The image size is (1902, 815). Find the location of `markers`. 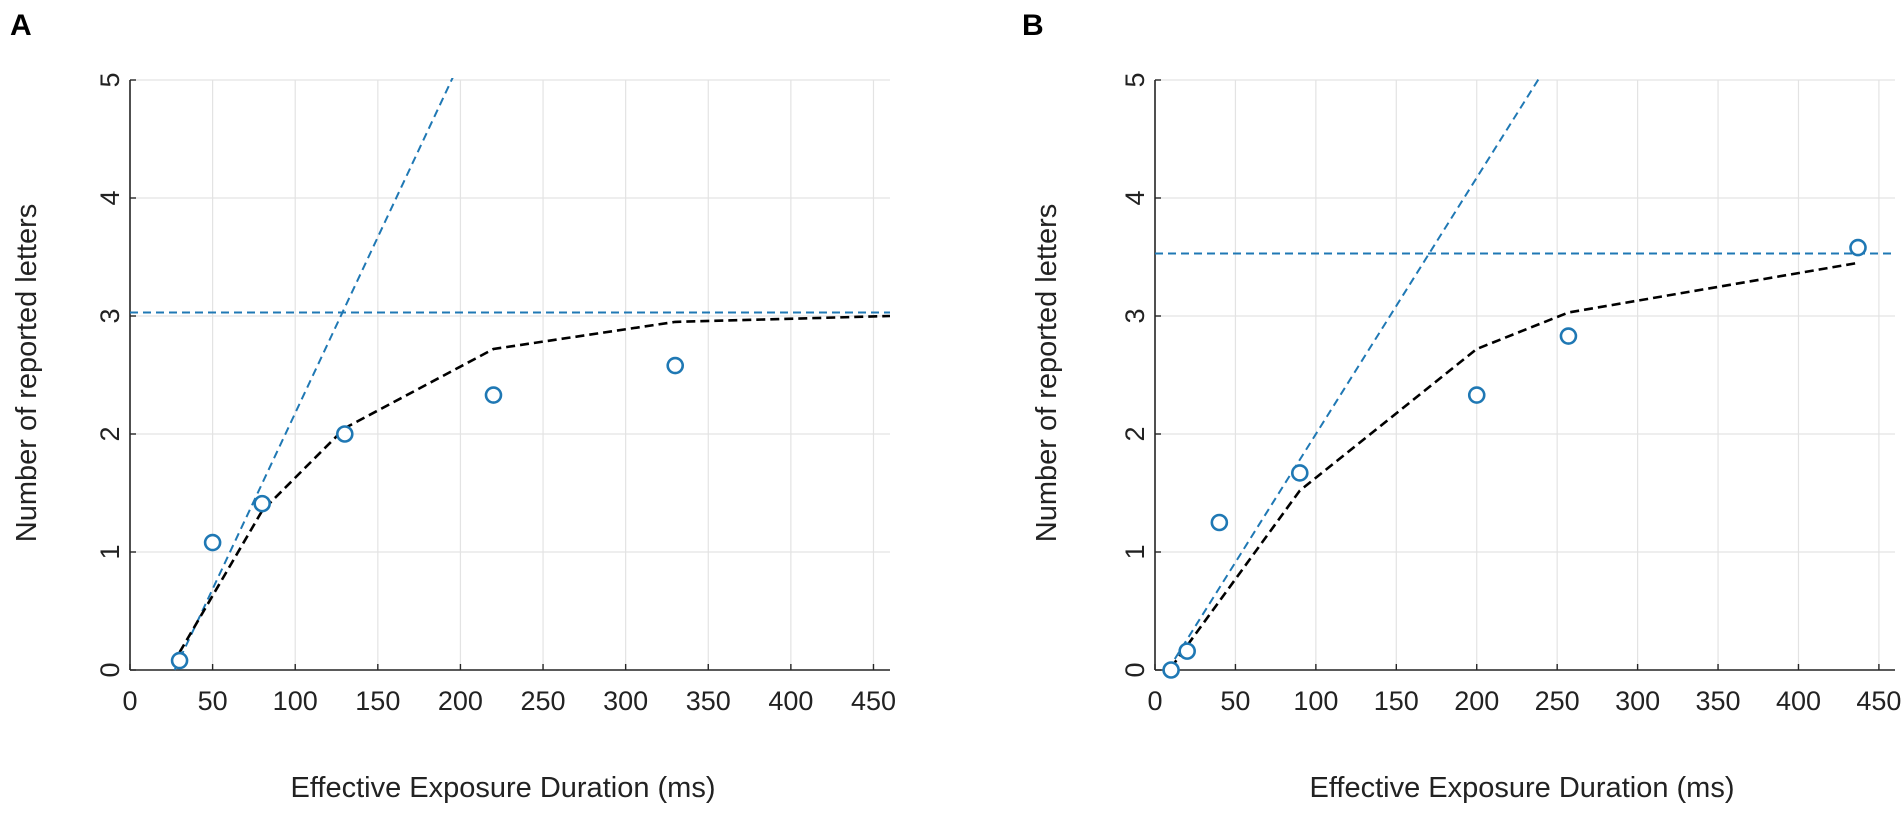

markers is located at coordinates (427, 513).